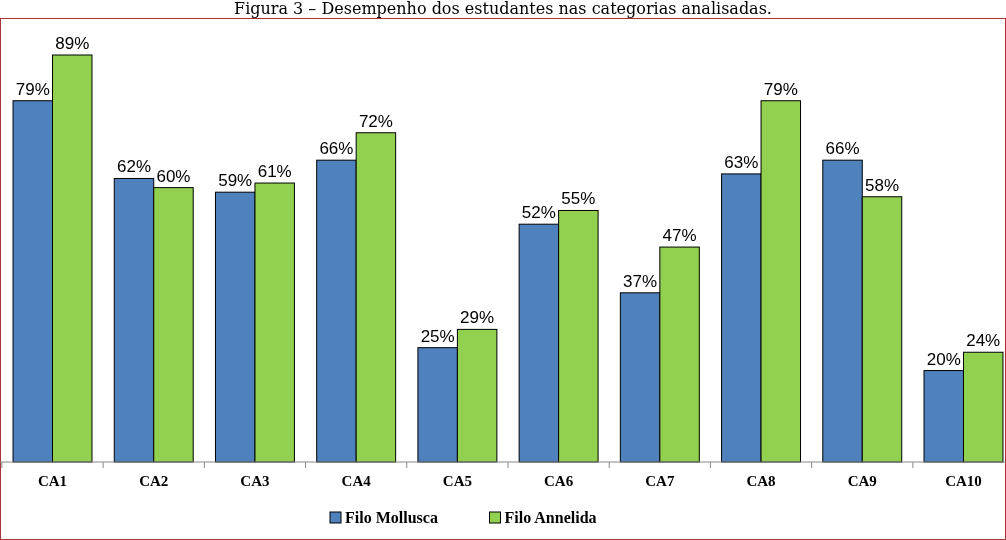 This screenshot has width=1006, height=540. Describe the element at coordinates (477, 318) in the screenshot. I see `data-label: 29%` at that location.